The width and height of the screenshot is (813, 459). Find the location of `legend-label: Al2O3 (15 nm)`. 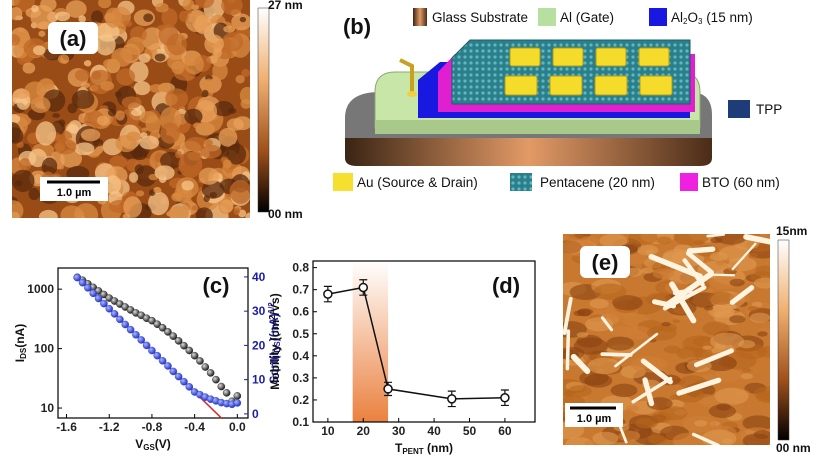

legend-label: Al2O3 (15 nm) is located at coordinates (712, 18).